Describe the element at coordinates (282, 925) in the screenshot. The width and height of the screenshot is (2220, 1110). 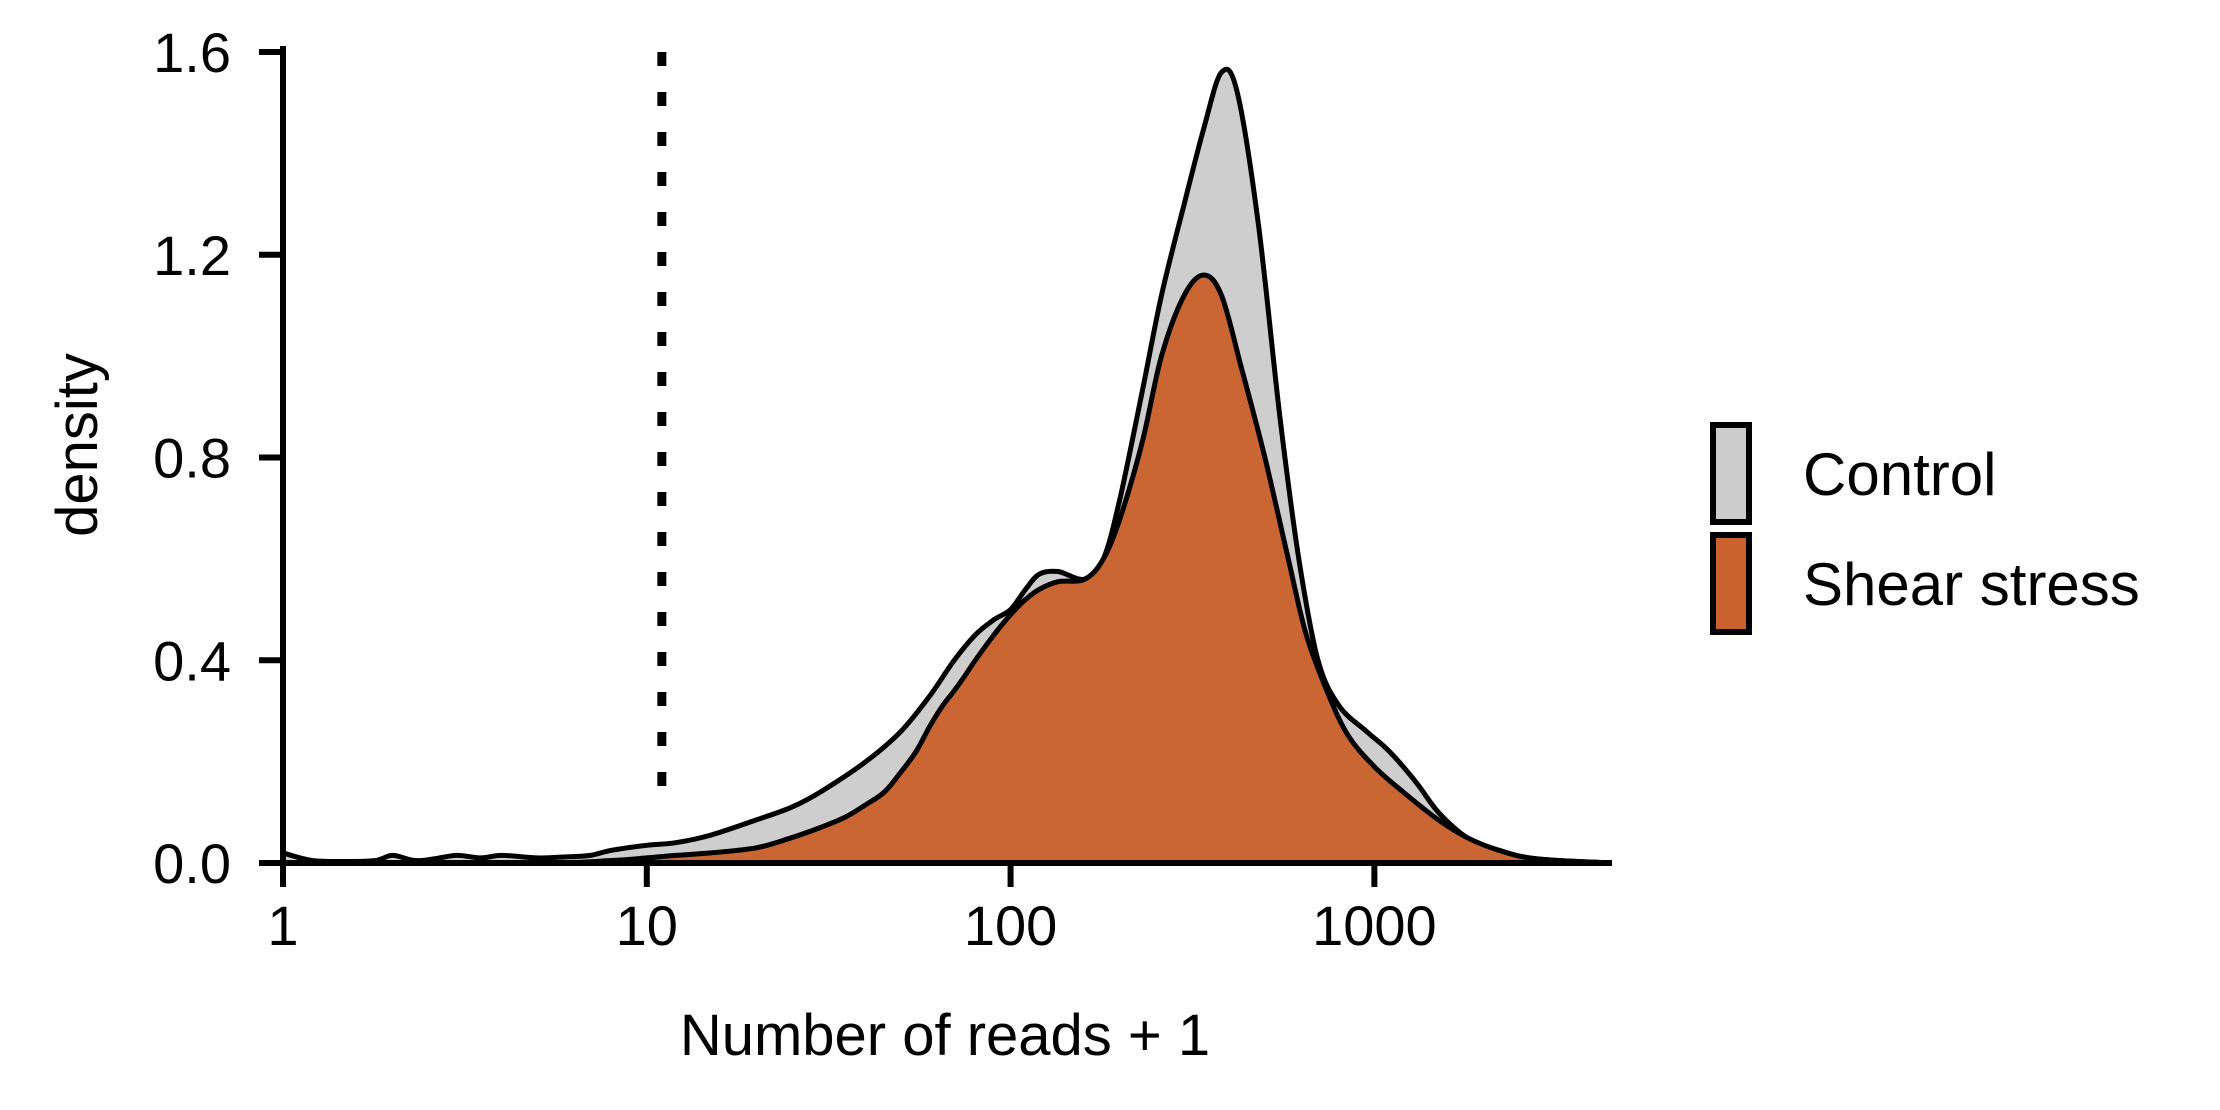
I see `x-tick-label: 1` at that location.